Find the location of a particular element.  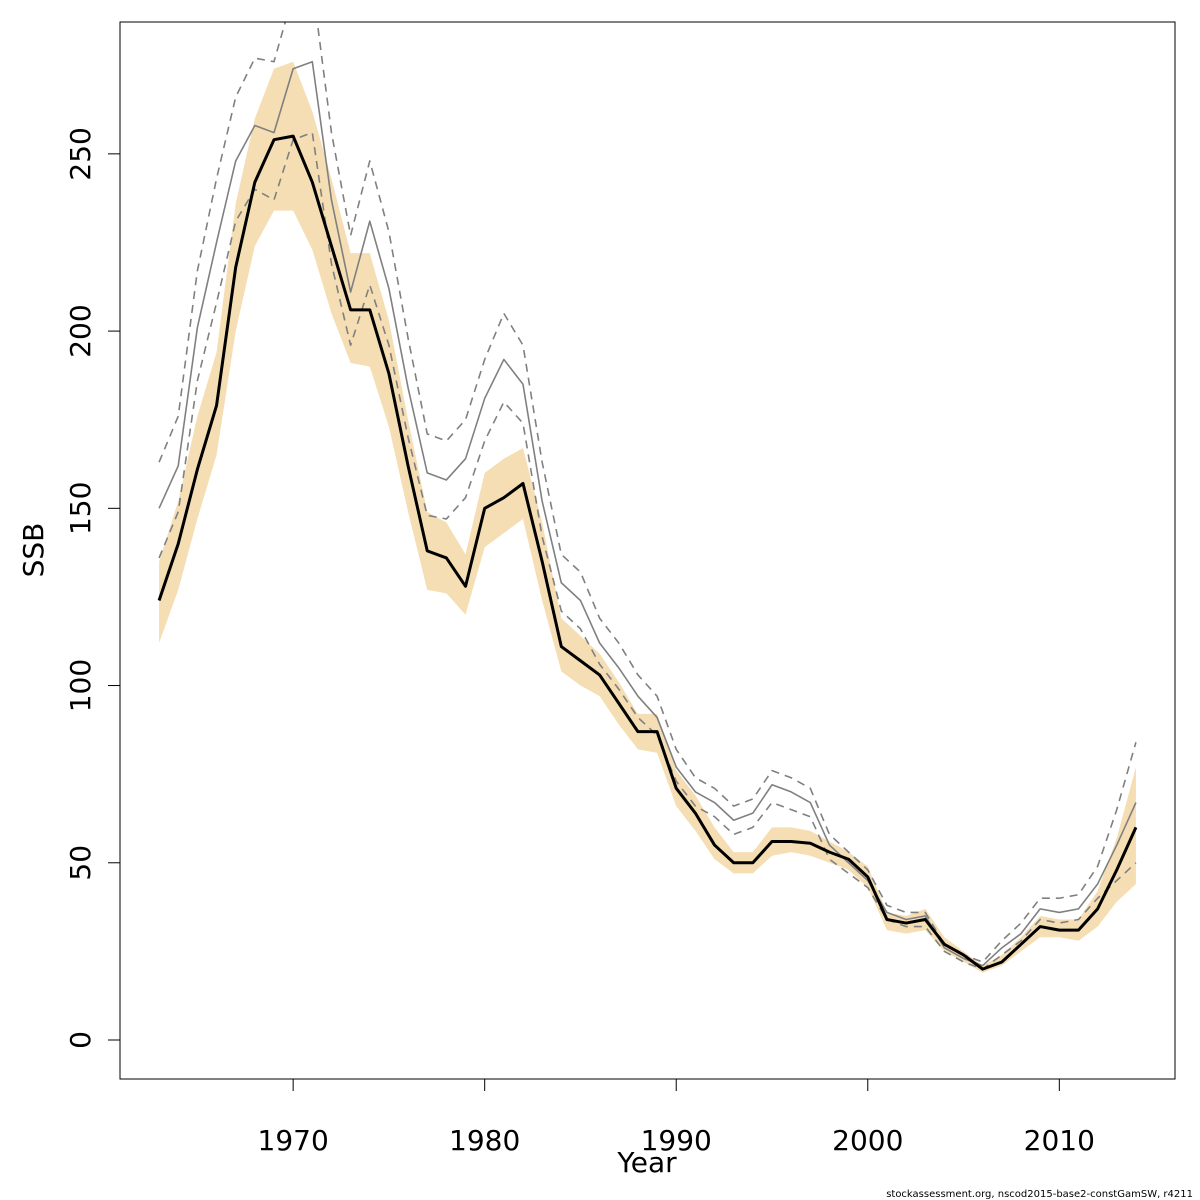

y-tick-label: 250 is located at coordinates (80, 153).